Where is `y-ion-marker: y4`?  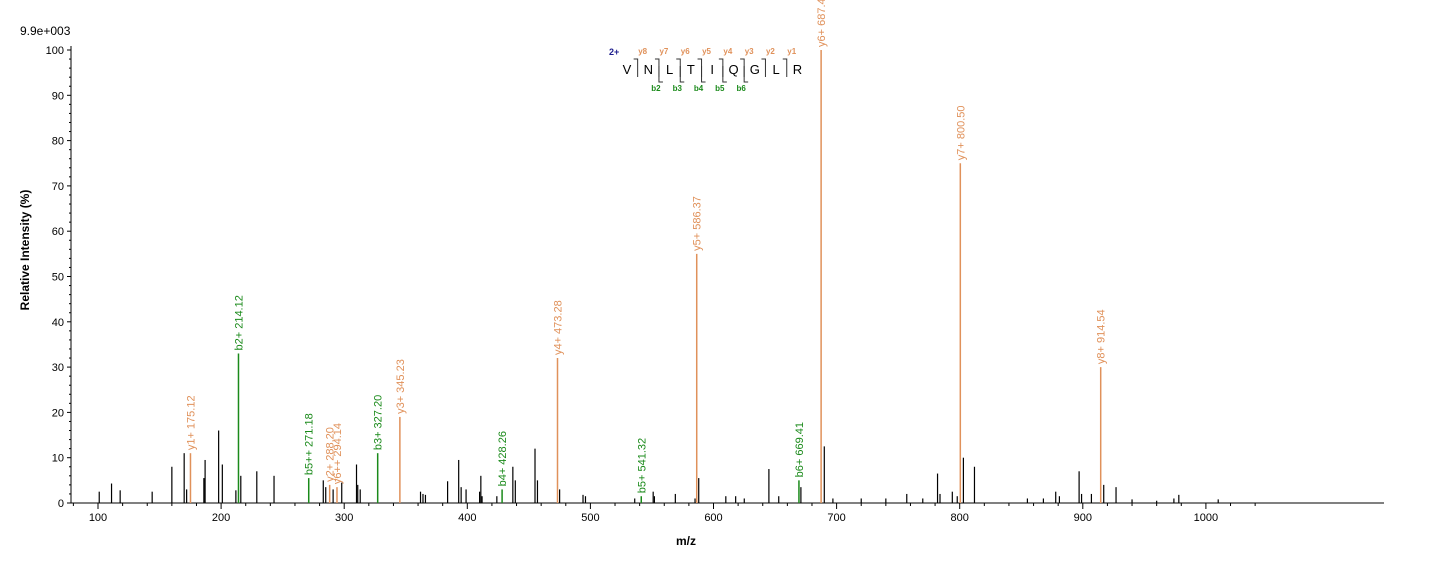
y-ion-marker: y4 is located at coordinates (727, 51).